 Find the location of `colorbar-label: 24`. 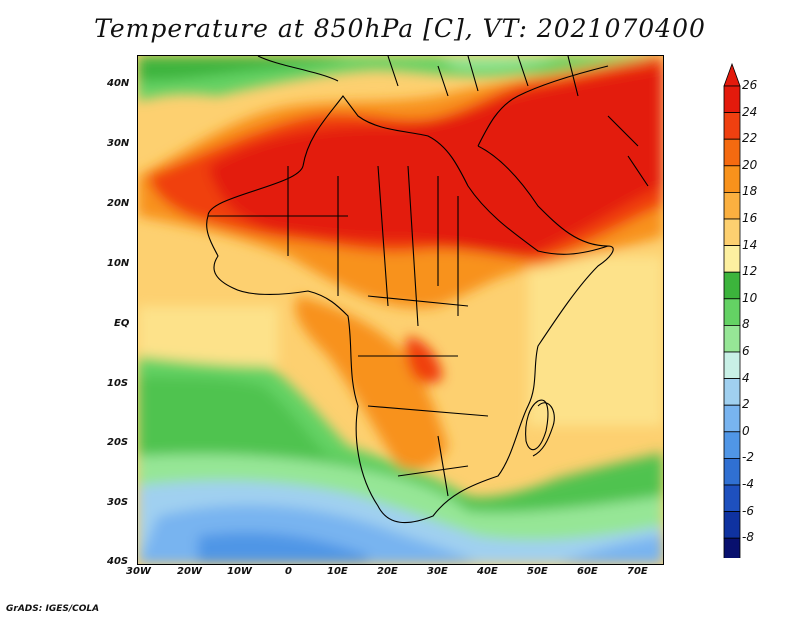

colorbar-label: 24 is located at coordinates (750, 111).